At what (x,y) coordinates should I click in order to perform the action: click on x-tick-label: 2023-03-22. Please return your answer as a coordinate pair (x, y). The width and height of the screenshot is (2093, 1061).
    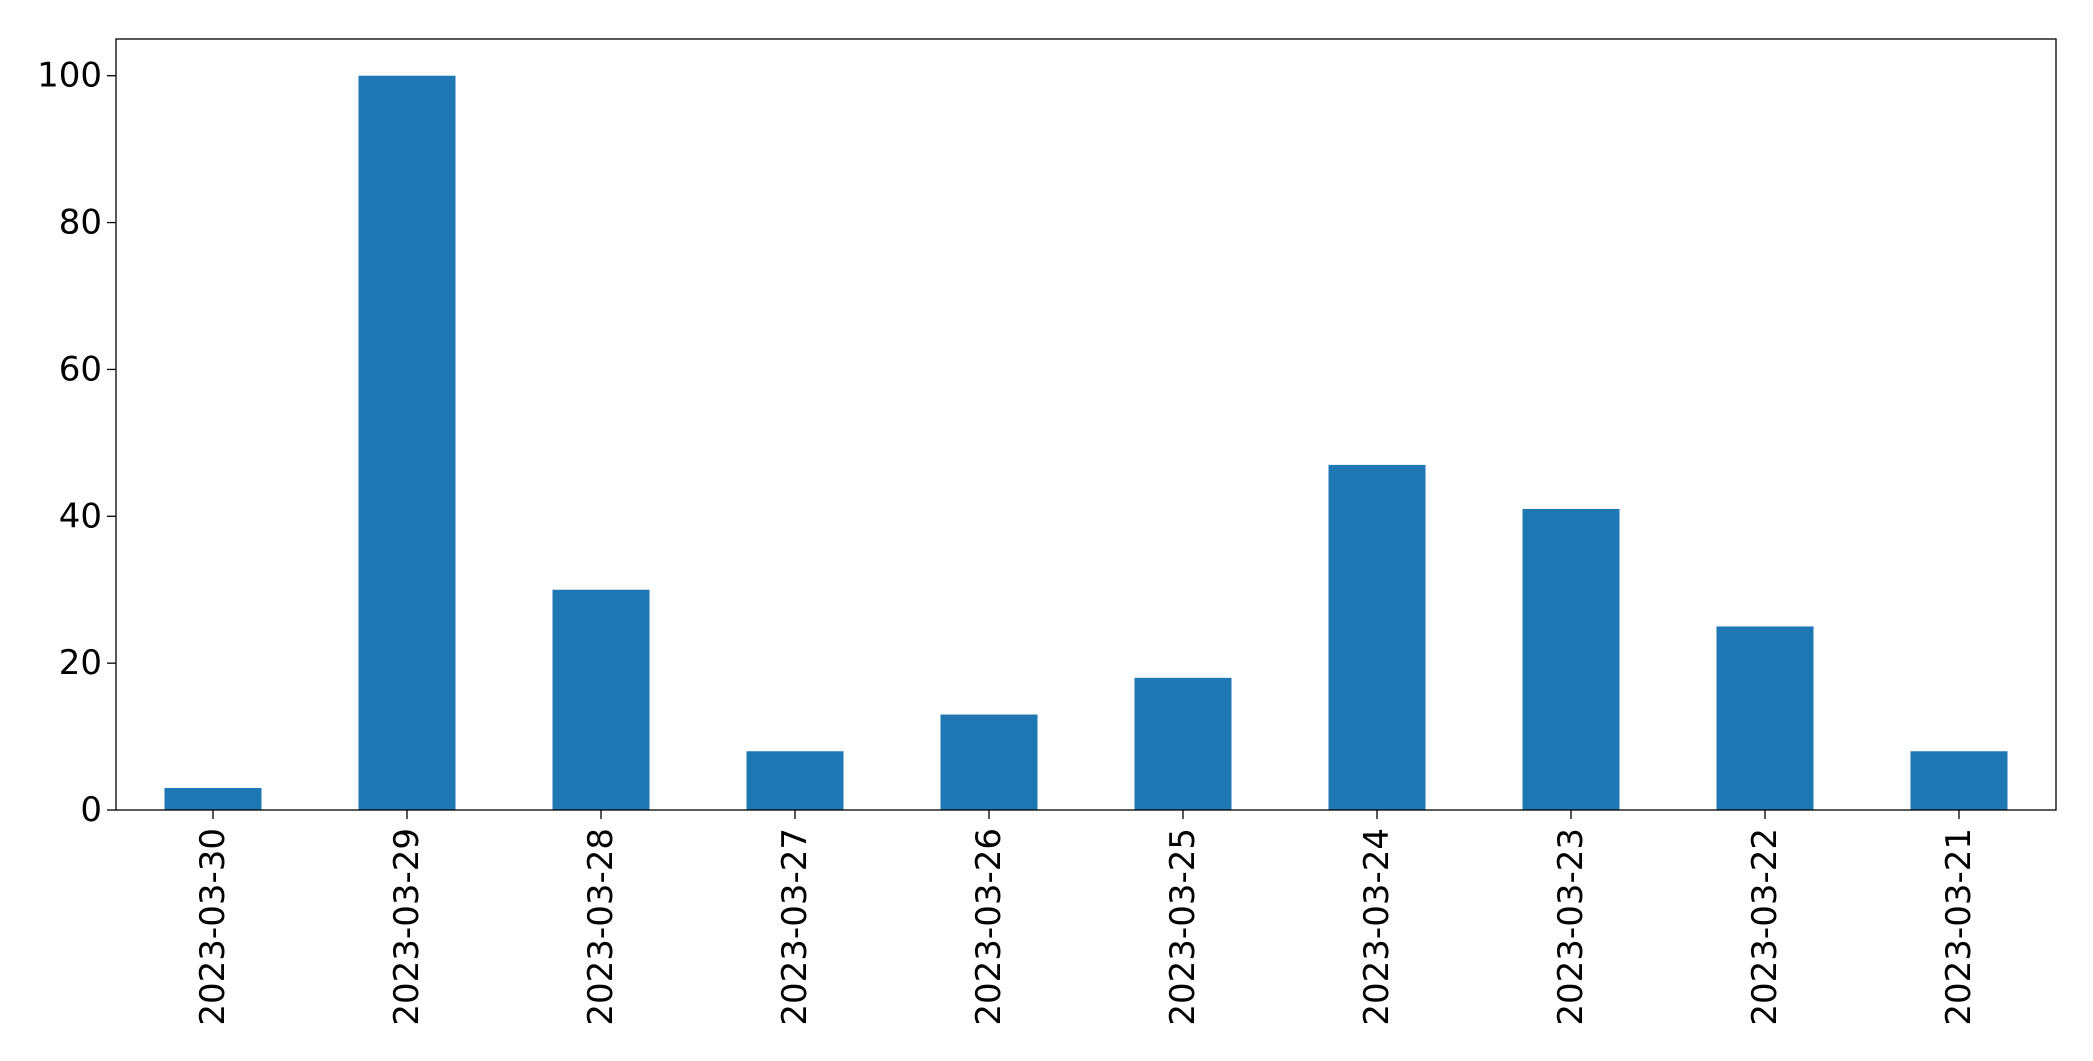
    Looking at the image, I should click on (1765, 927).